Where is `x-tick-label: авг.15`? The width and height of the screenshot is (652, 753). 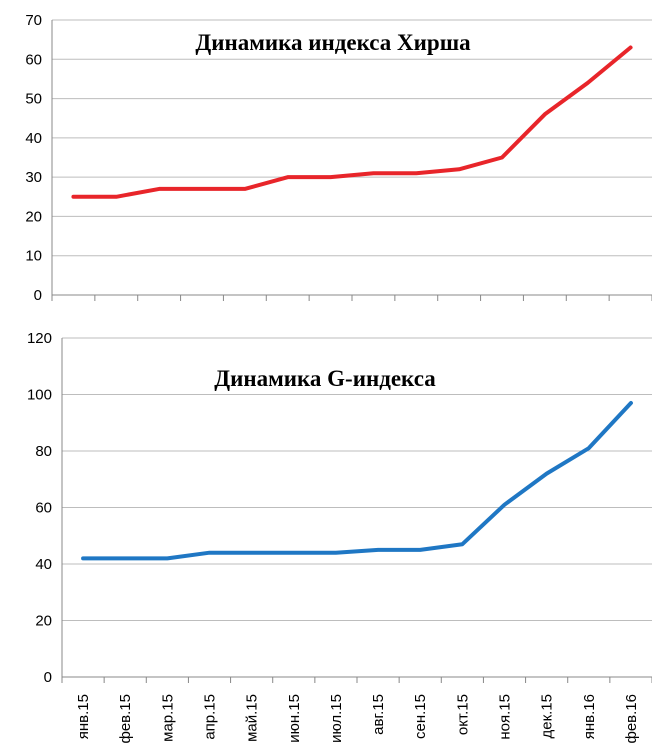
x-tick-label: авг.15 is located at coordinates (378, 714).